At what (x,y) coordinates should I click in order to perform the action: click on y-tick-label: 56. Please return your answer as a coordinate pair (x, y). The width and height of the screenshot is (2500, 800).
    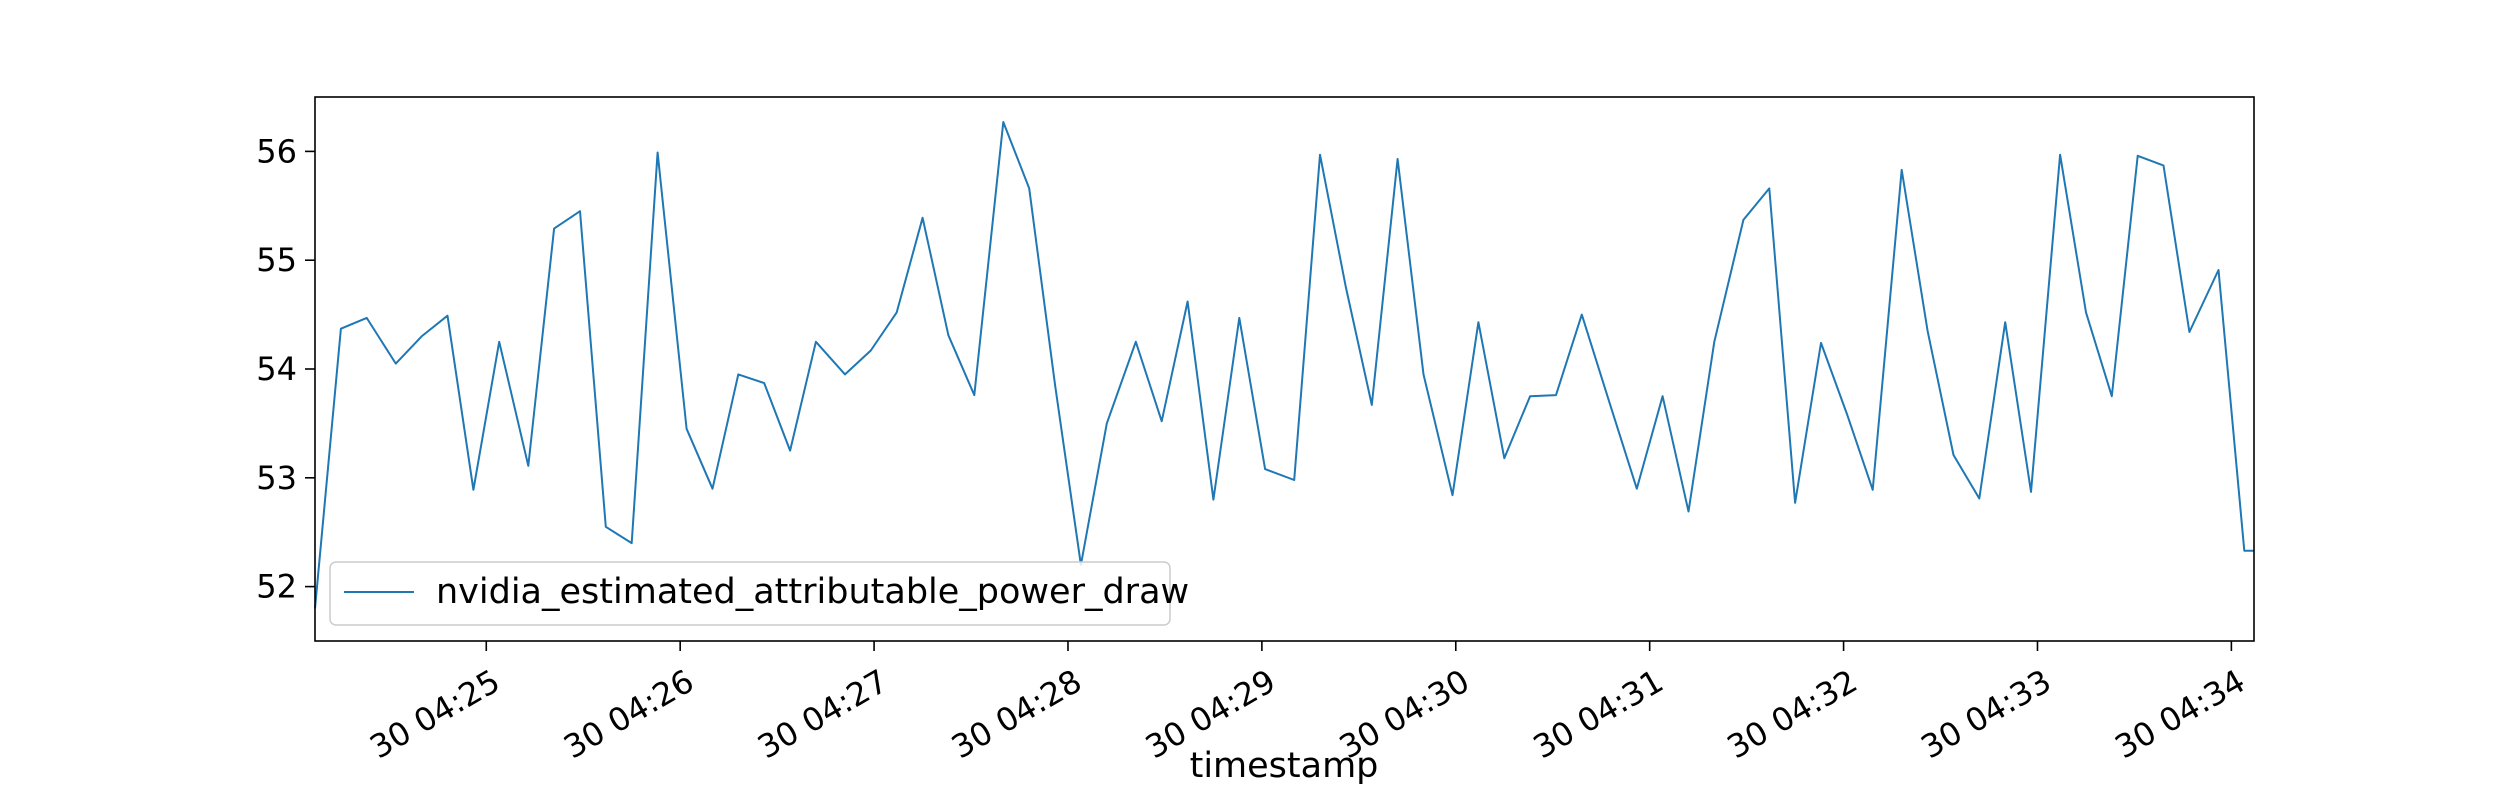
    Looking at the image, I should click on (276, 151).